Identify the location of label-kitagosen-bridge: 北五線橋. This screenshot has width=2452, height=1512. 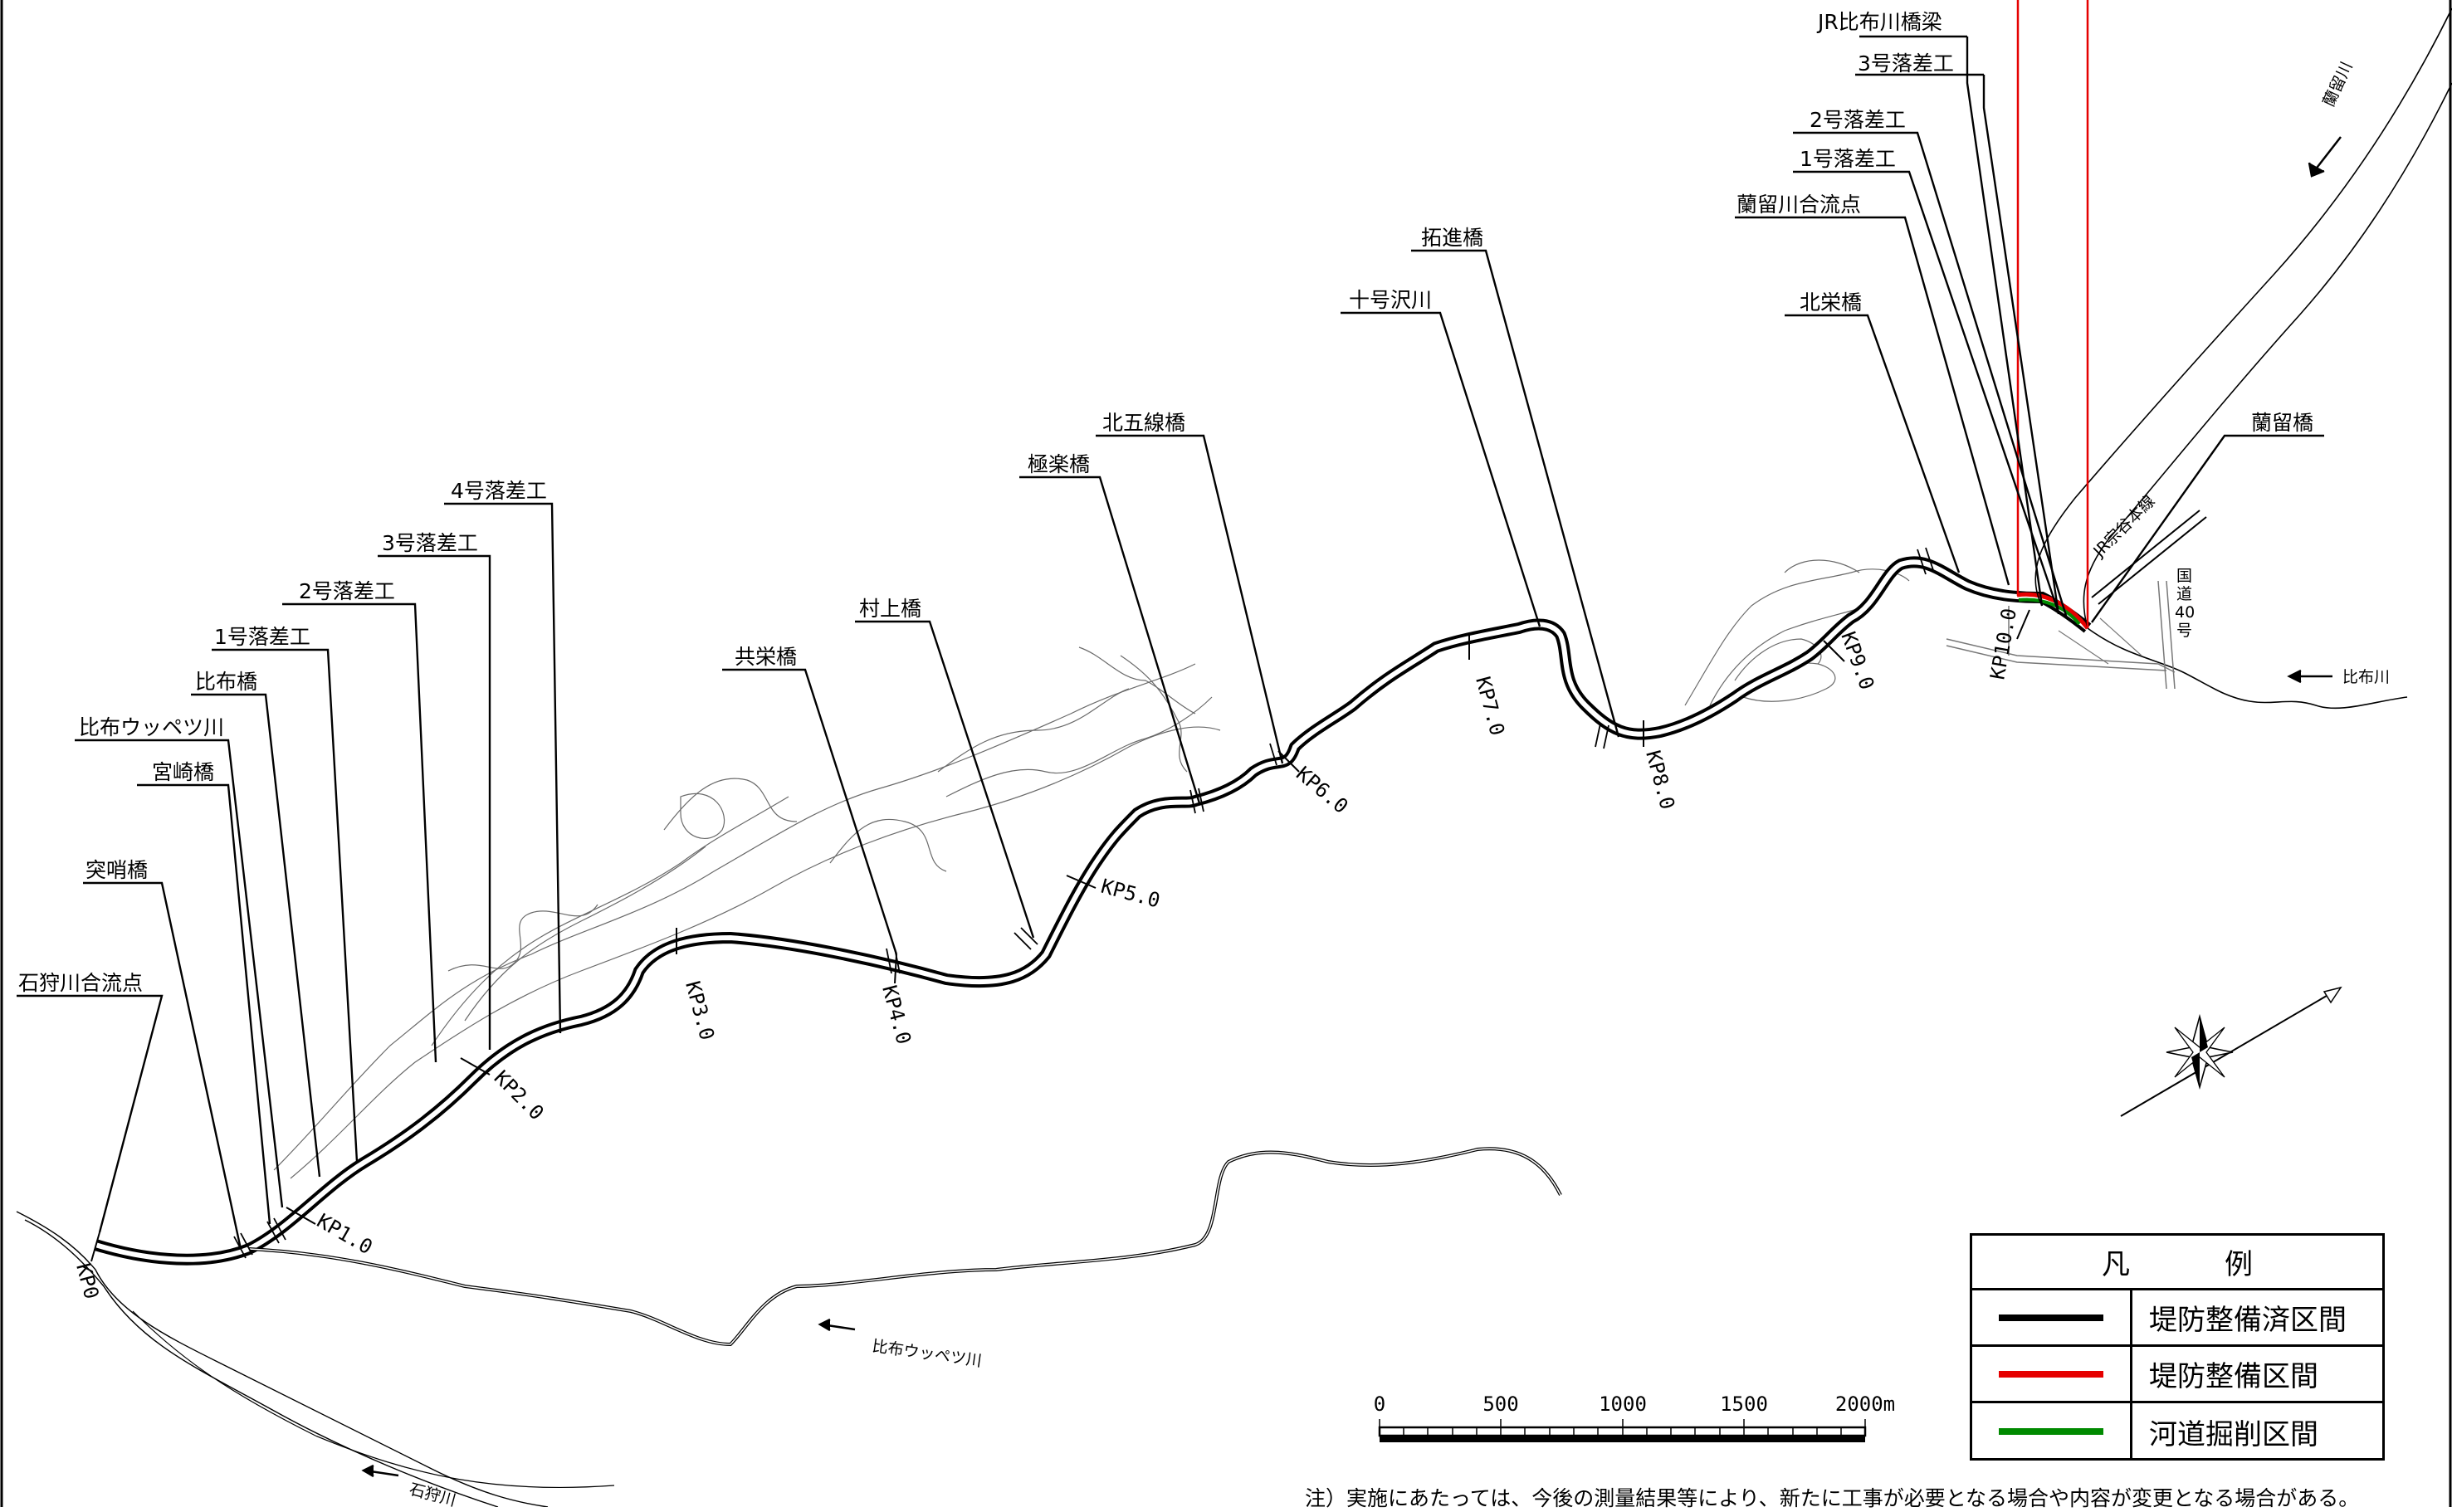
(1144, 423).